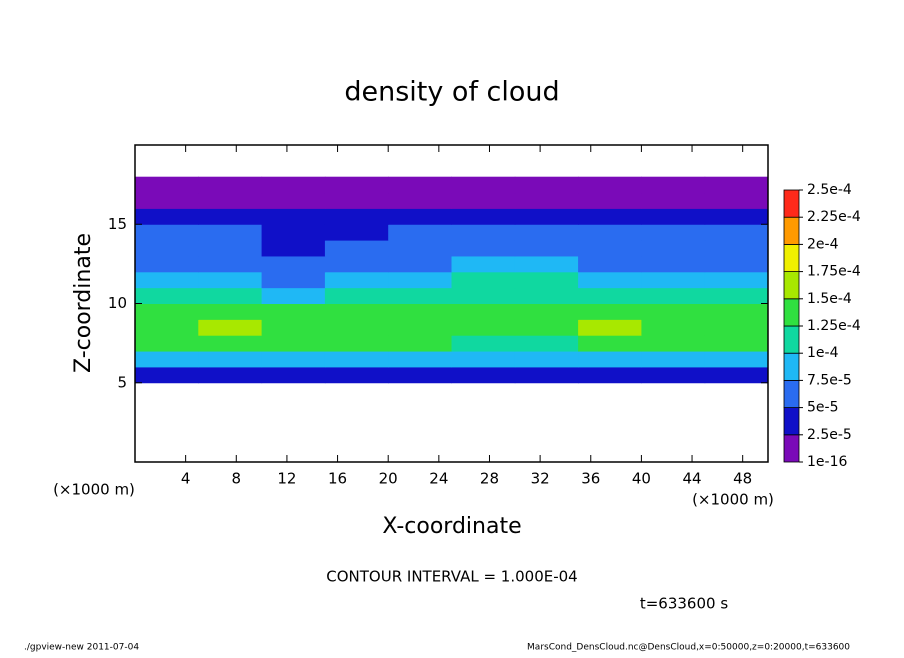 This screenshot has height=658, width=904. I want to click on colorbar-label: 1.75e-4, so click(834, 272).